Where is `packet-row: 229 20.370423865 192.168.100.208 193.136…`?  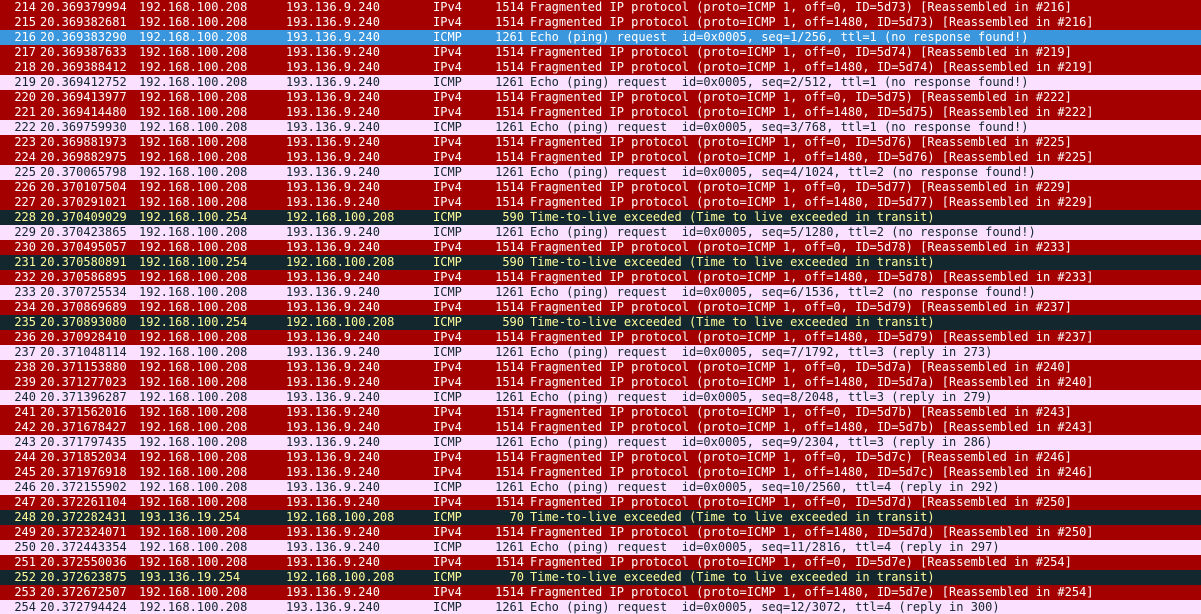 packet-row: 229 20.370423865 192.168.100.208 193.136… is located at coordinates (600, 232).